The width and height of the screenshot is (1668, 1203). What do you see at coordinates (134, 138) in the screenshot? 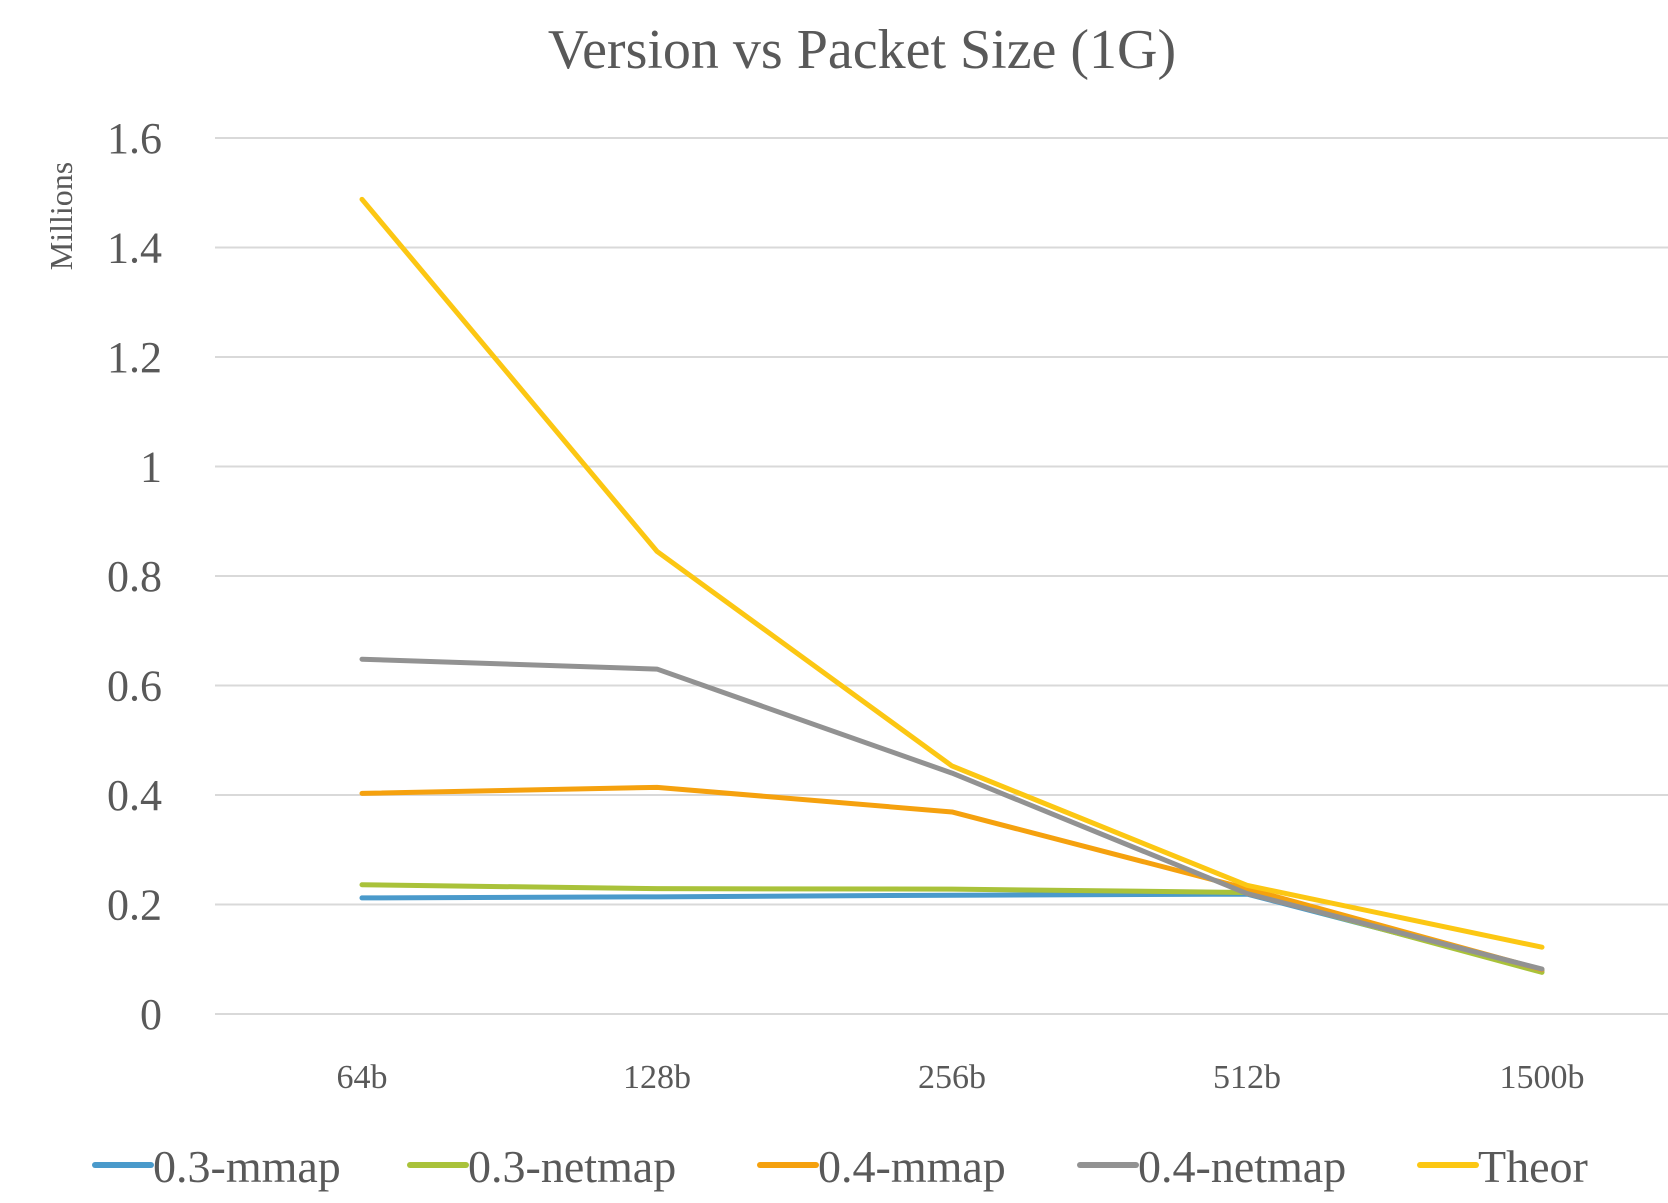
I see `y-tick-label: 1.6` at bounding box center [134, 138].